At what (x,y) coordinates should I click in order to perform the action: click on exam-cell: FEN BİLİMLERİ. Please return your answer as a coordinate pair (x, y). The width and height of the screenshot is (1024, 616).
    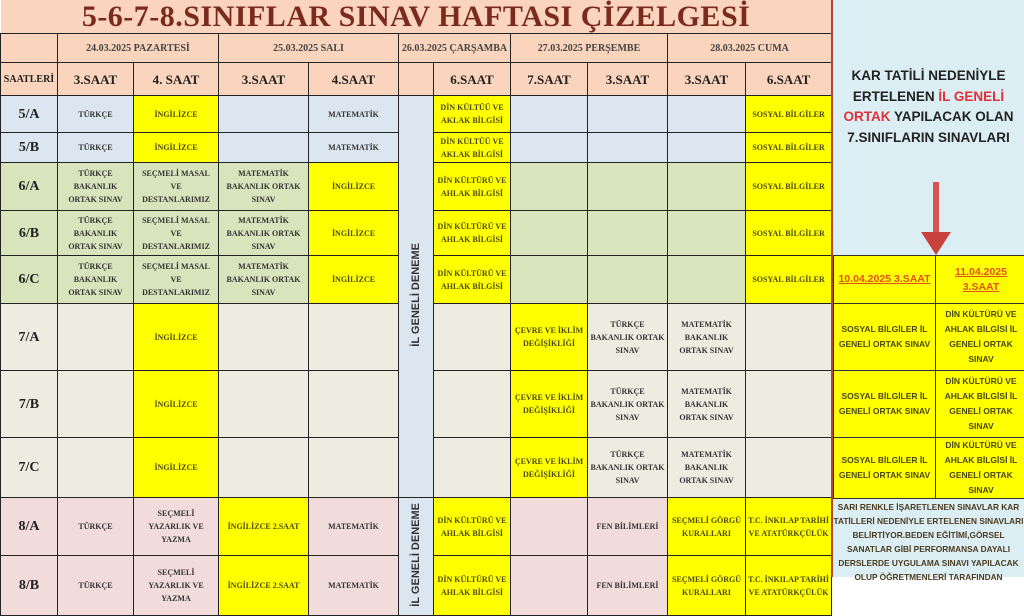
    Looking at the image, I should click on (628, 527).